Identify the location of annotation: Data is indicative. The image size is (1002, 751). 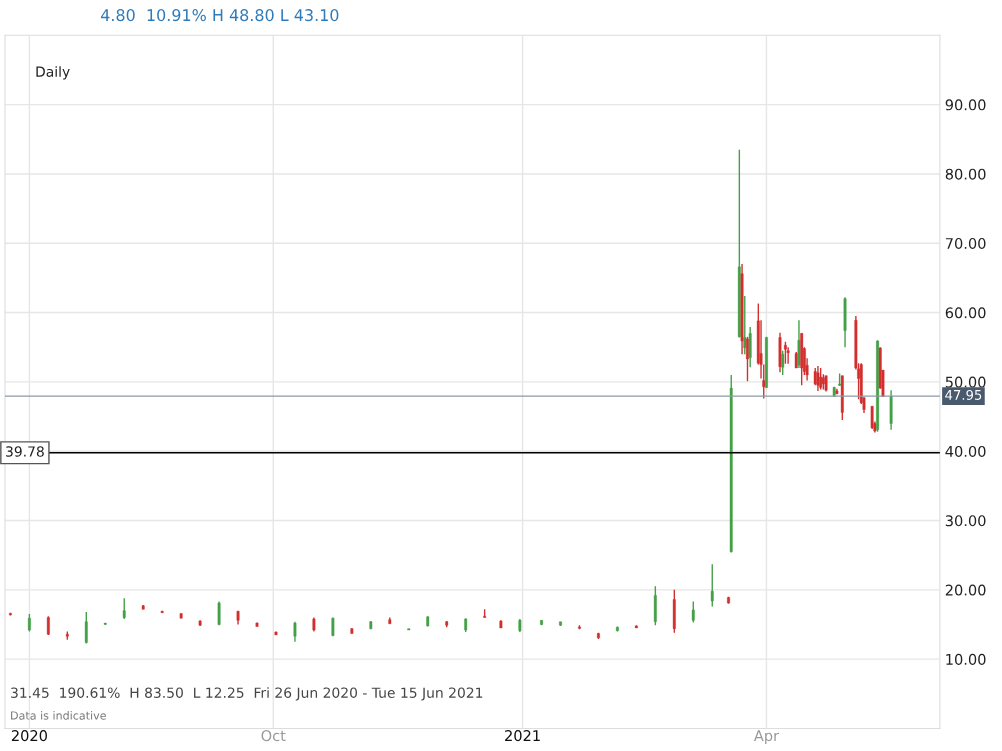
(58, 715).